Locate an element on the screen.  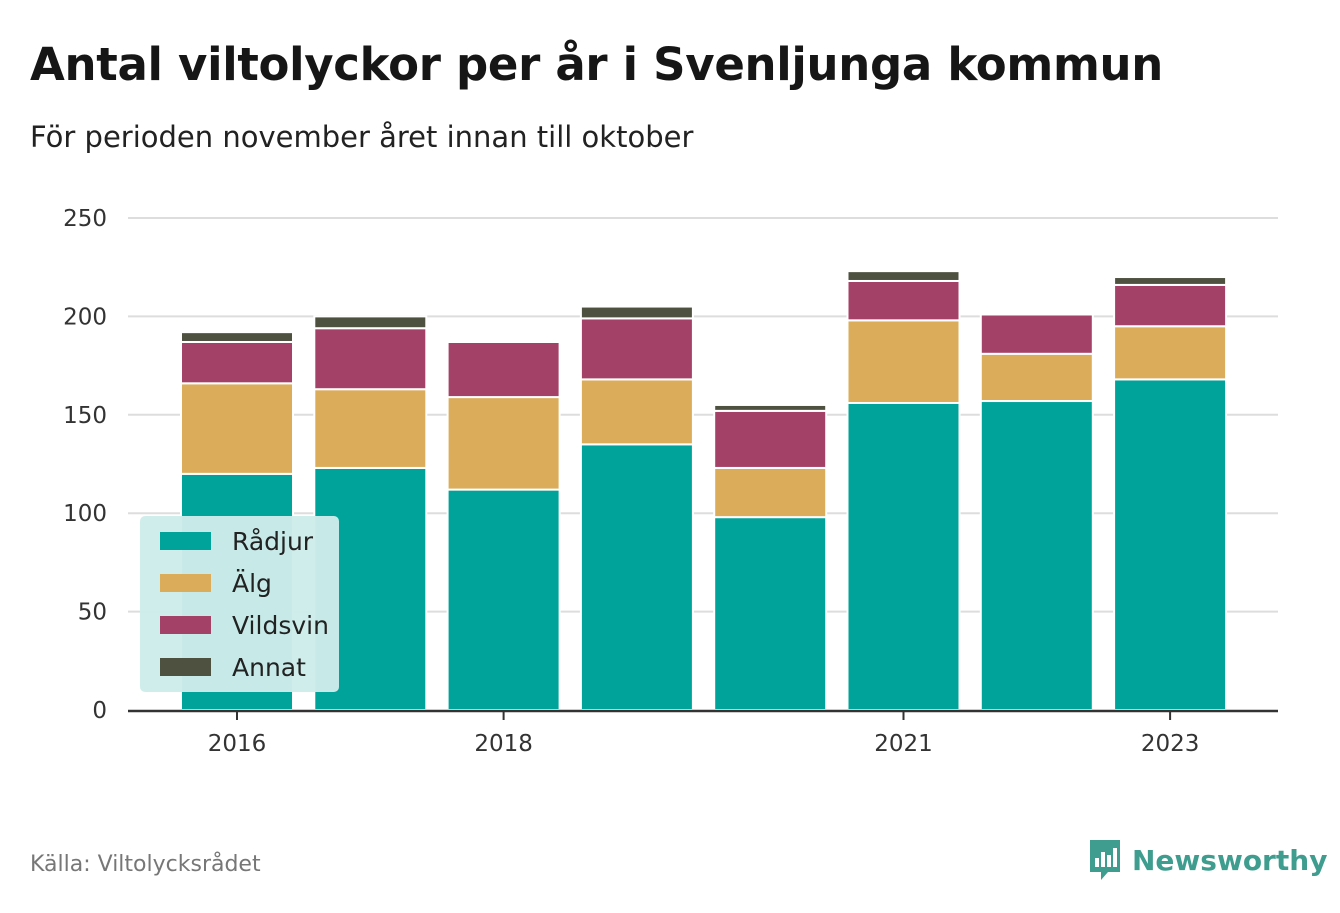
y-tick-label: 150 is located at coordinates (85, 416).